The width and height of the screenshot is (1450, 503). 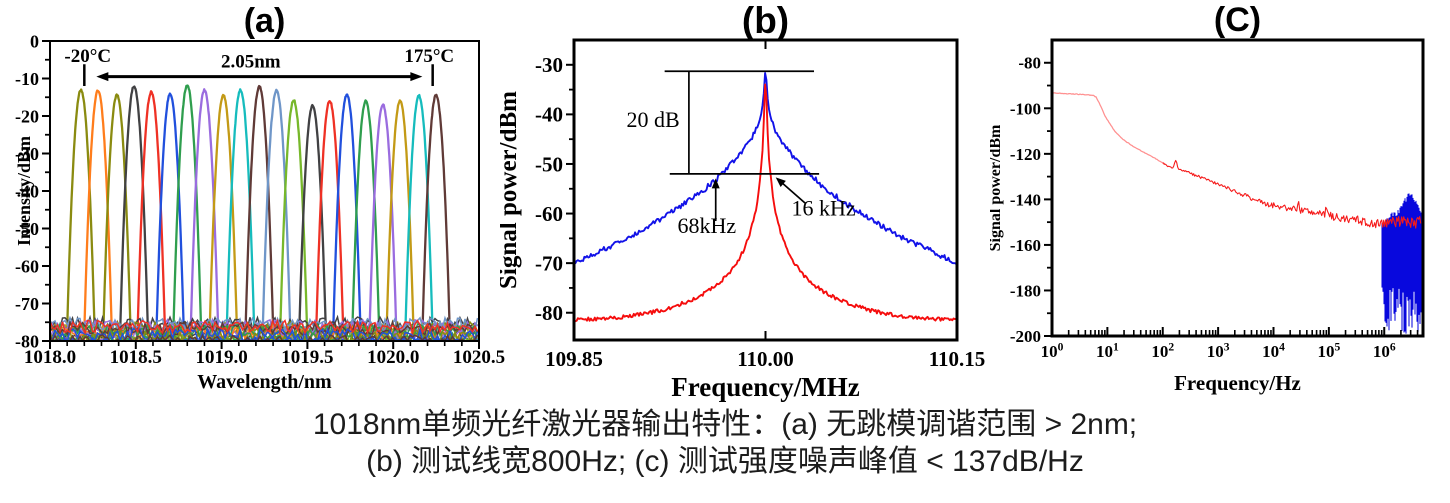 What do you see at coordinates (1237, 20) in the screenshot?
I see `panel-title: (C)` at bounding box center [1237, 20].